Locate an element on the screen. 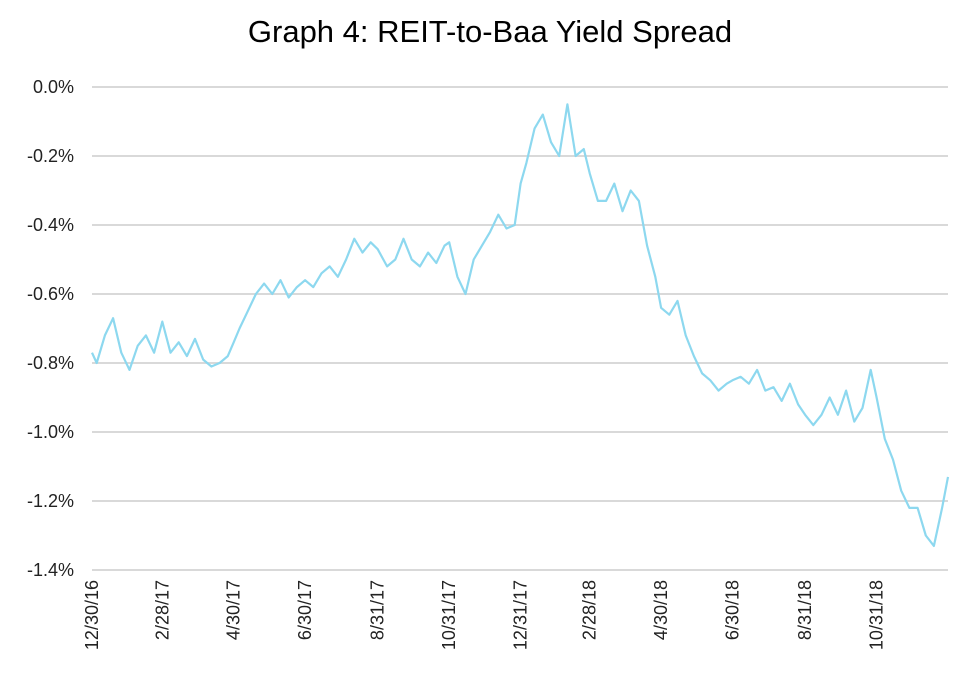 The width and height of the screenshot is (980, 694). x-tick-label: 10/31/18 is located at coordinates (877, 615).